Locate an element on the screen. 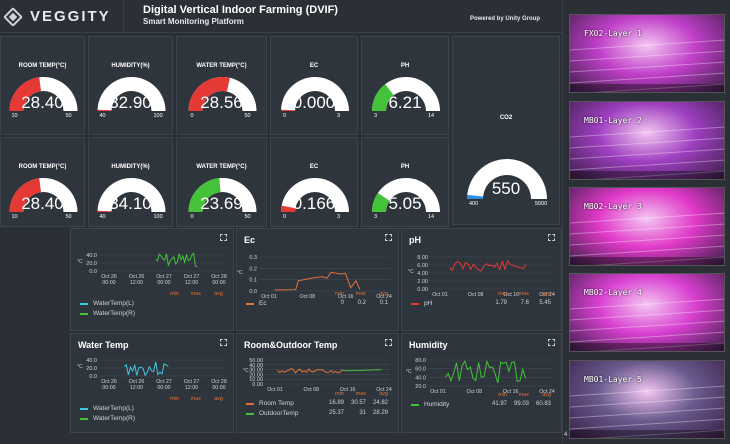 The width and height of the screenshot is (730, 444). gauge-title: EC is located at coordinates (314, 66).